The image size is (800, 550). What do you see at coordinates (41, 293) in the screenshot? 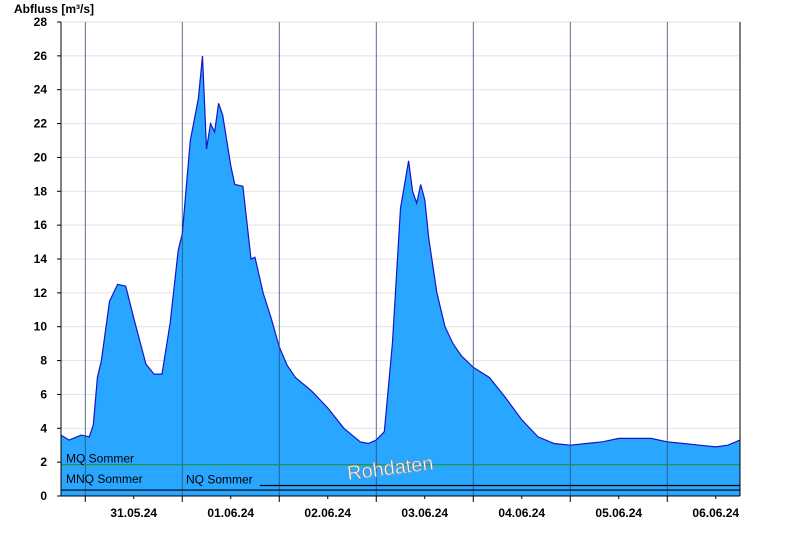
I see `y-tick-label: 12` at bounding box center [41, 293].